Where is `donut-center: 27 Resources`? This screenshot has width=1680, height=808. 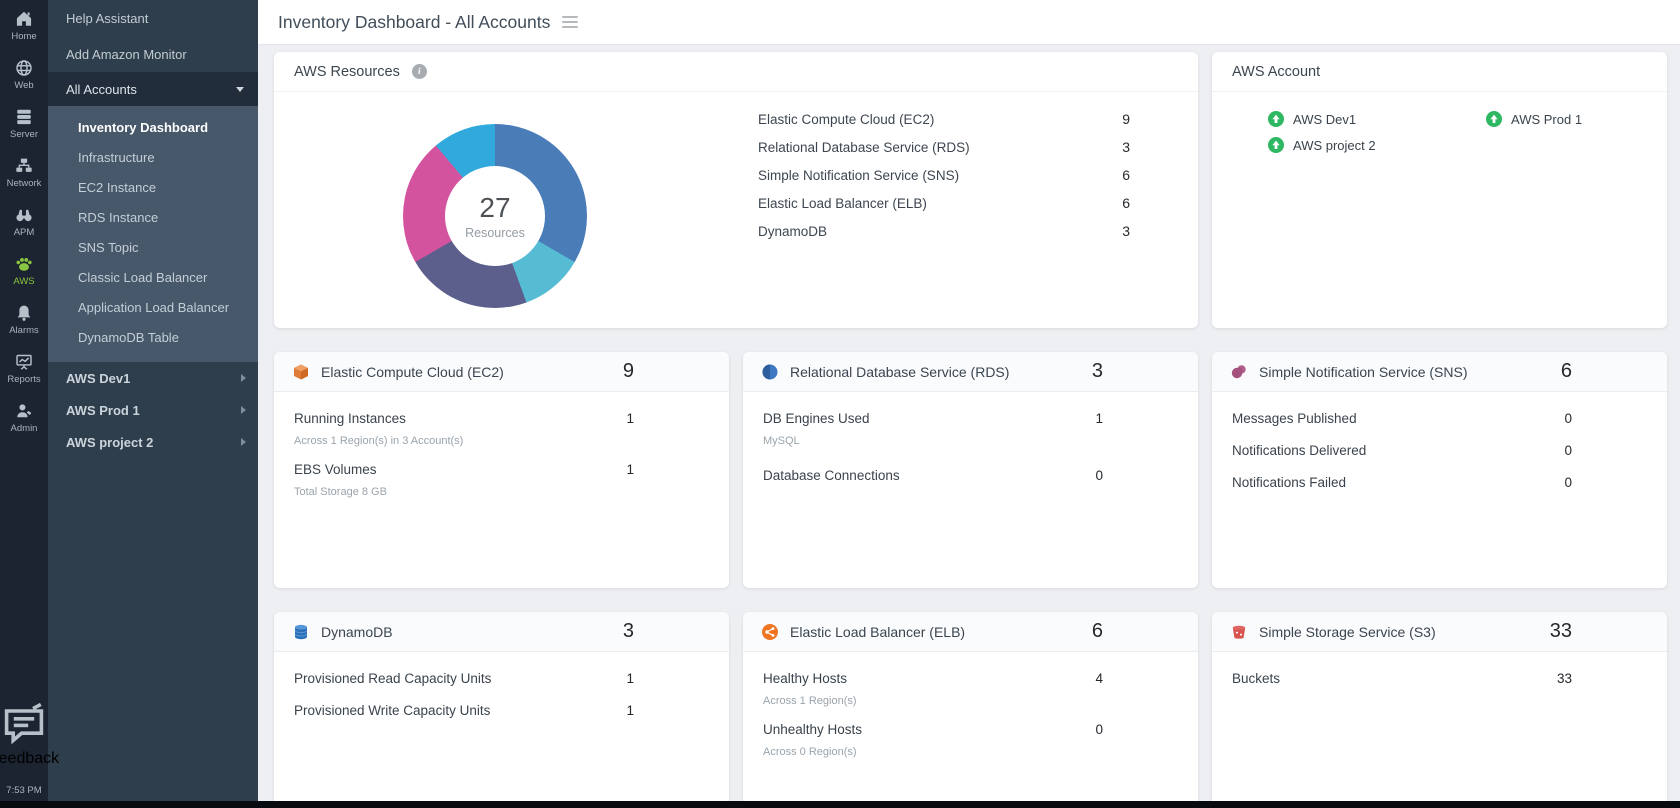
donut-center: 27 Resources is located at coordinates (495, 216).